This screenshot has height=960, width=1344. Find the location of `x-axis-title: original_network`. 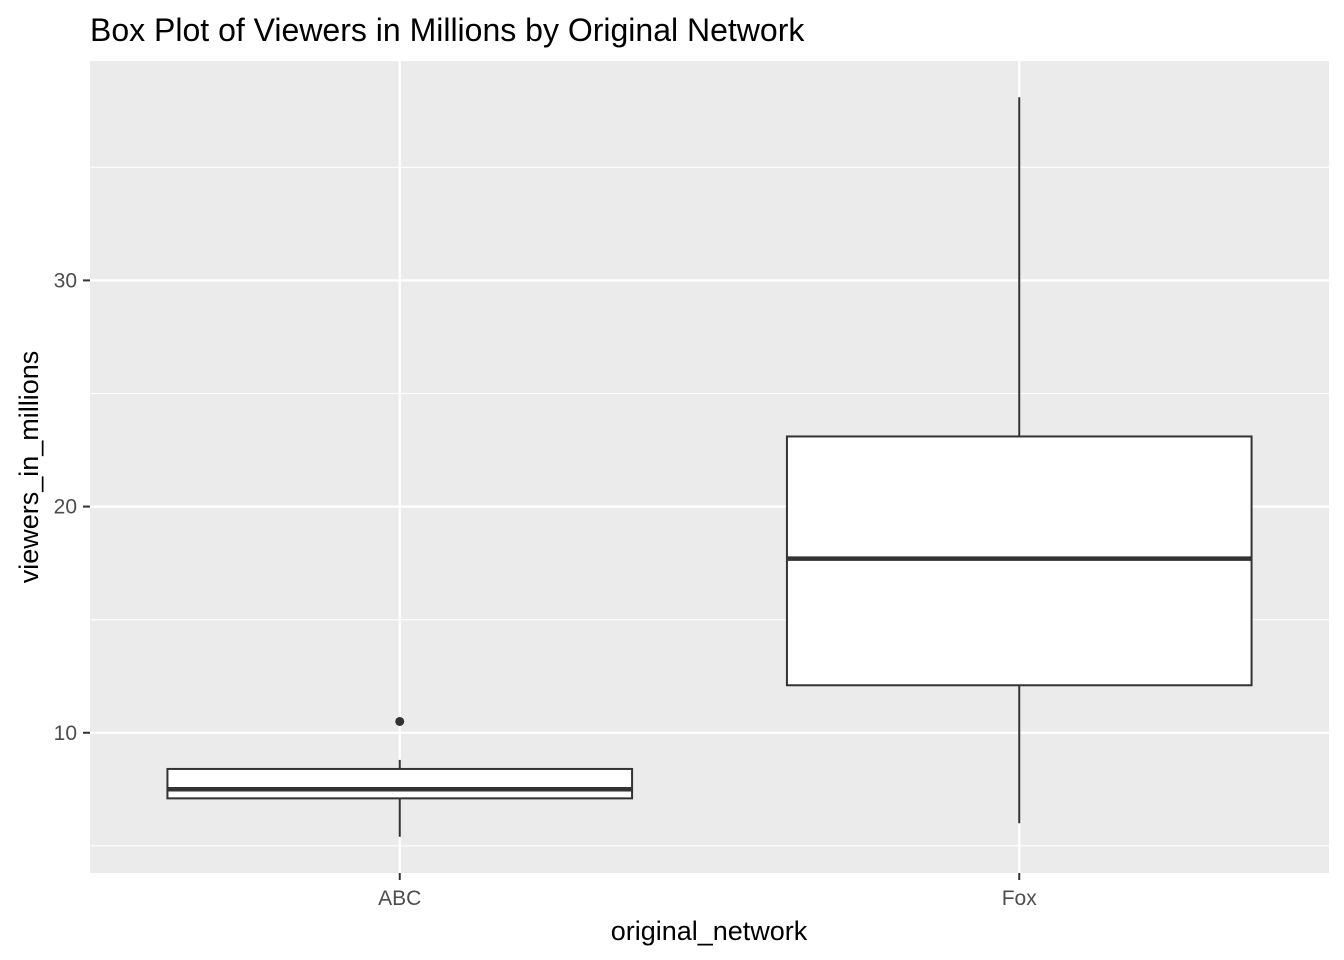

x-axis-title: original_network is located at coordinates (709, 931).